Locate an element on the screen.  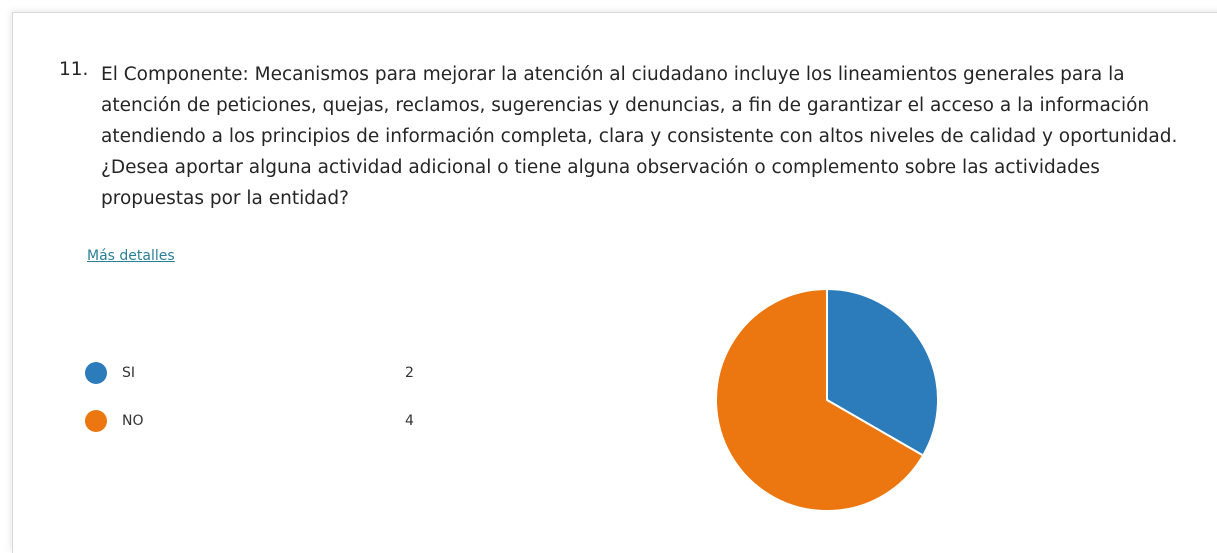
question-number: 11. is located at coordinates (74, 69).